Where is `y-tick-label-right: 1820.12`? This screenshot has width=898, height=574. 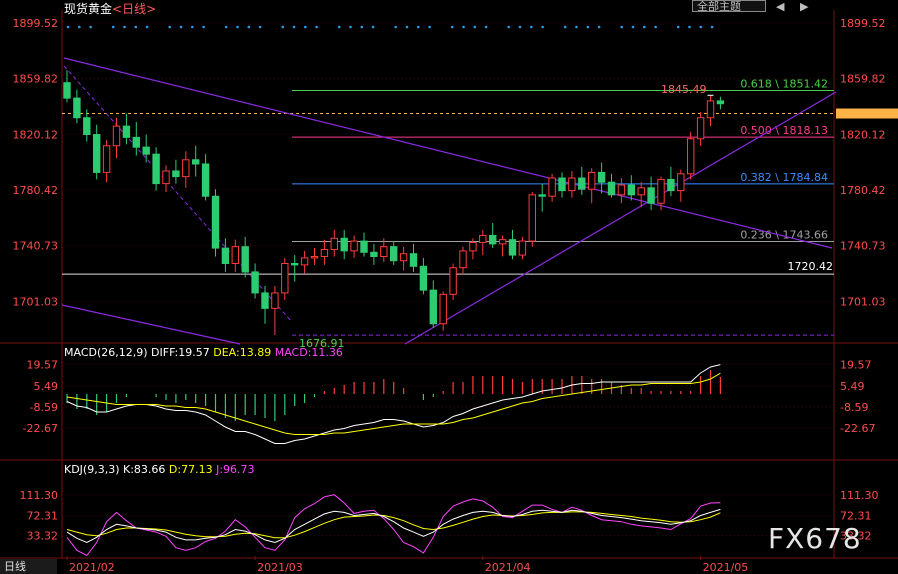
y-tick-label-right: 1820.12 is located at coordinates (863, 134).